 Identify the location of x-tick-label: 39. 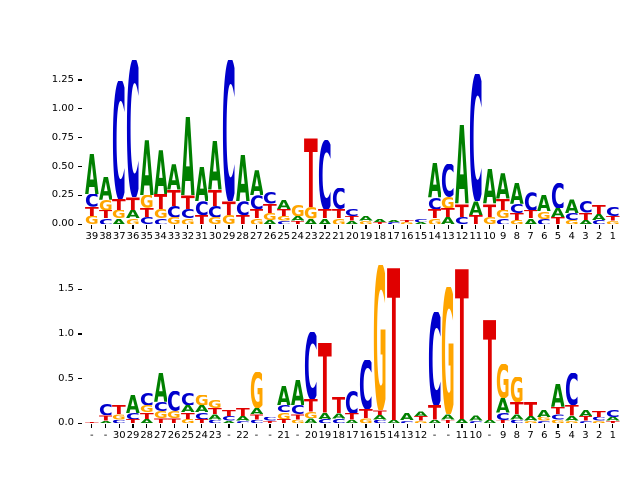
(92, 237).